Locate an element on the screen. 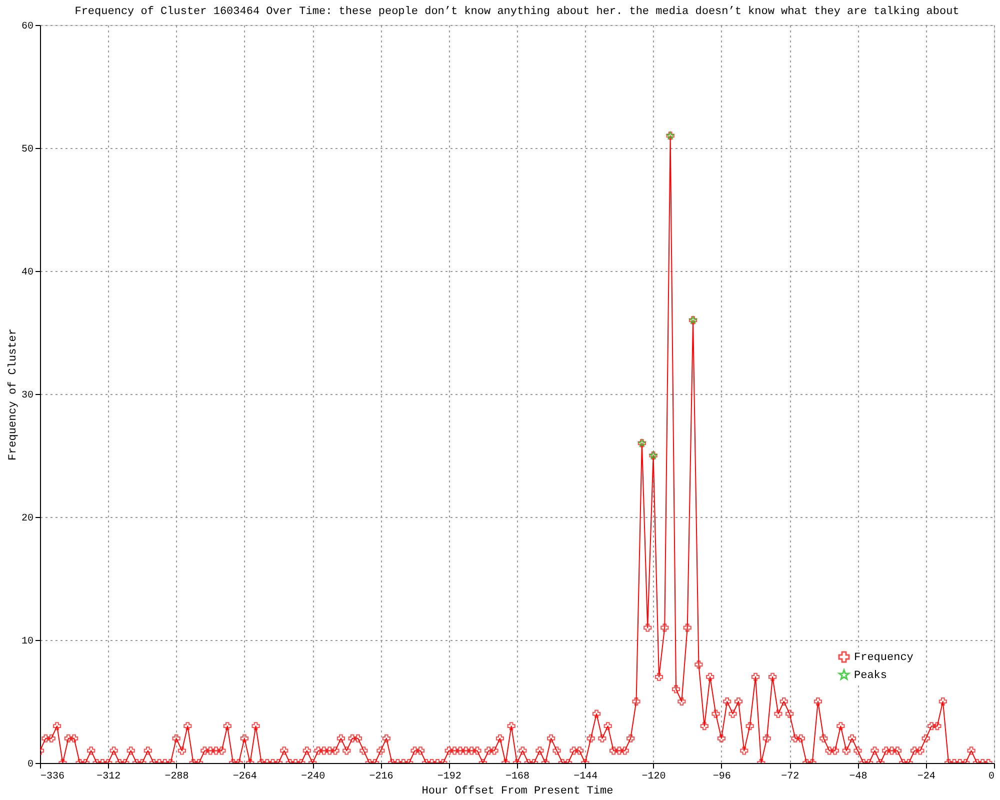 This screenshot has height=800, width=1000. x-tick-label: −288 is located at coordinates (176, 777).